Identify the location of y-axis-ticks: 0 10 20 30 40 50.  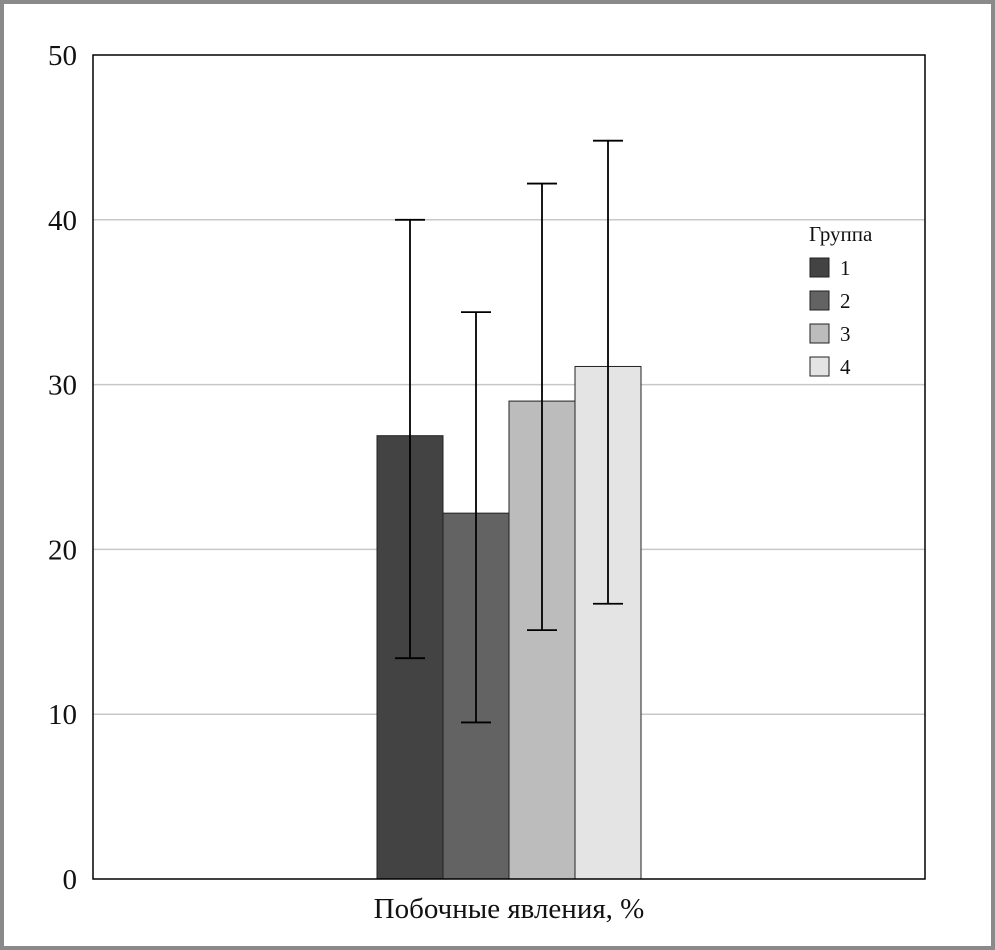
(62, 468).